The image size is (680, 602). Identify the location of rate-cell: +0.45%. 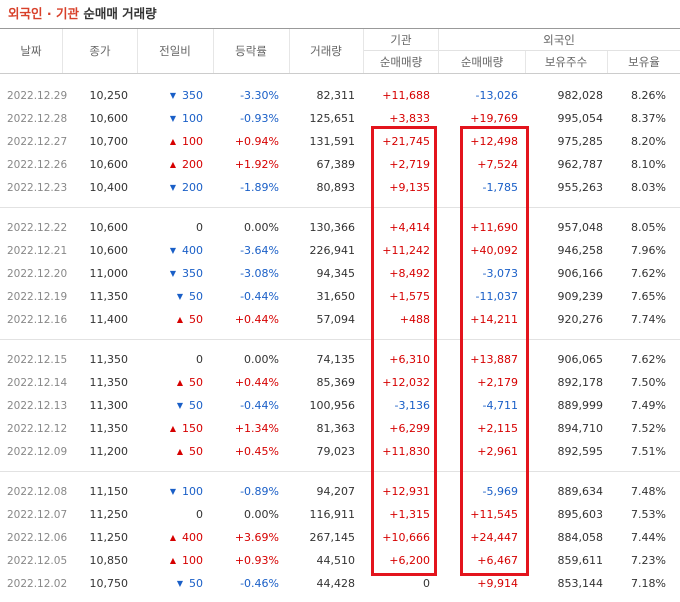
(256, 451).